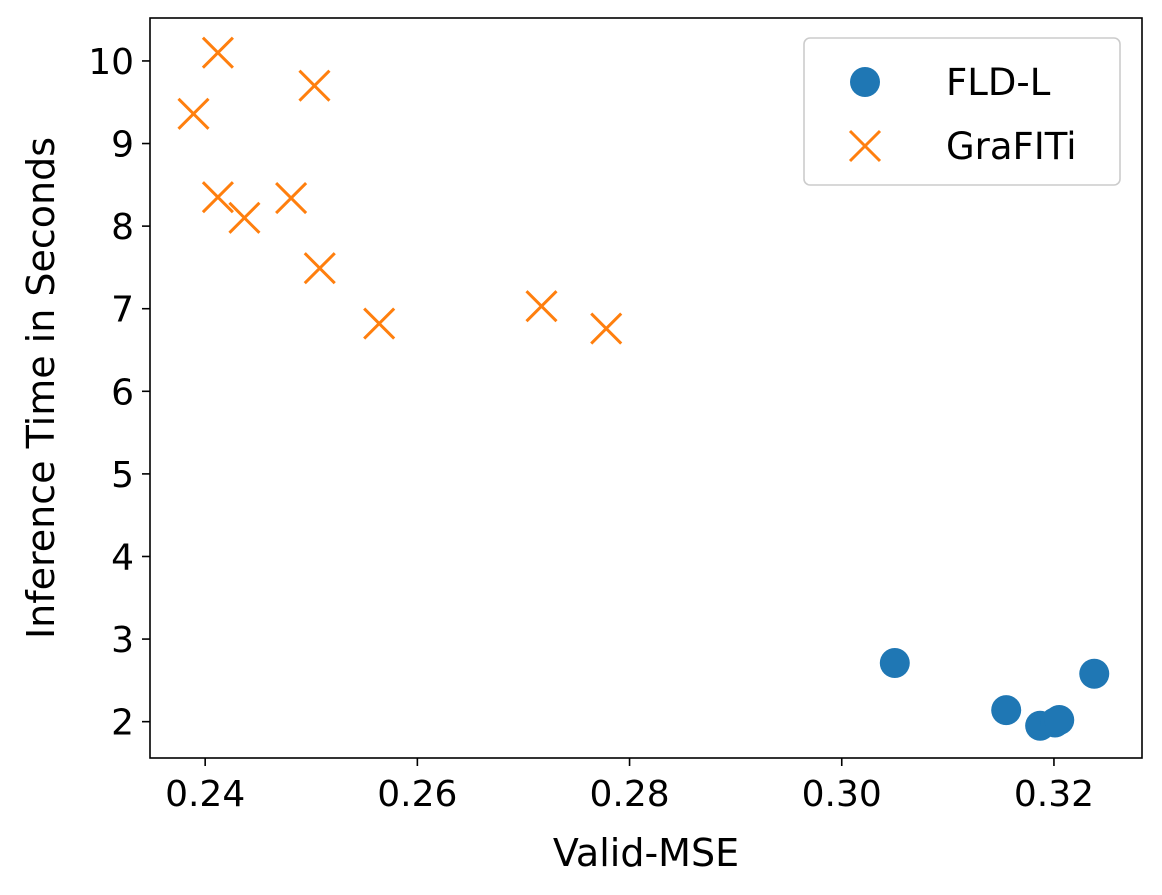 The height and width of the screenshot is (895, 1162). Describe the element at coordinates (122, 392) in the screenshot. I see `y-tick-label: 6` at that location.